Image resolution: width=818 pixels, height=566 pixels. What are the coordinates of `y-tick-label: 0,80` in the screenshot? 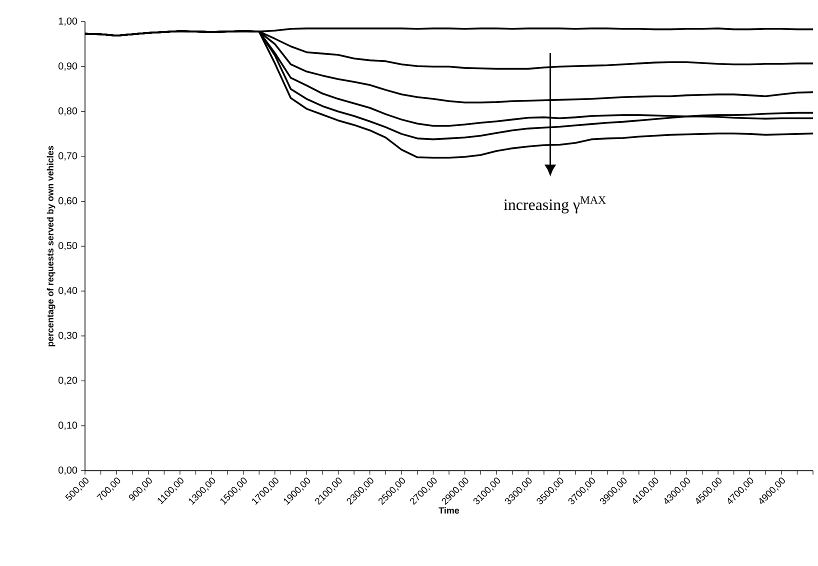 It's located at (68, 111).